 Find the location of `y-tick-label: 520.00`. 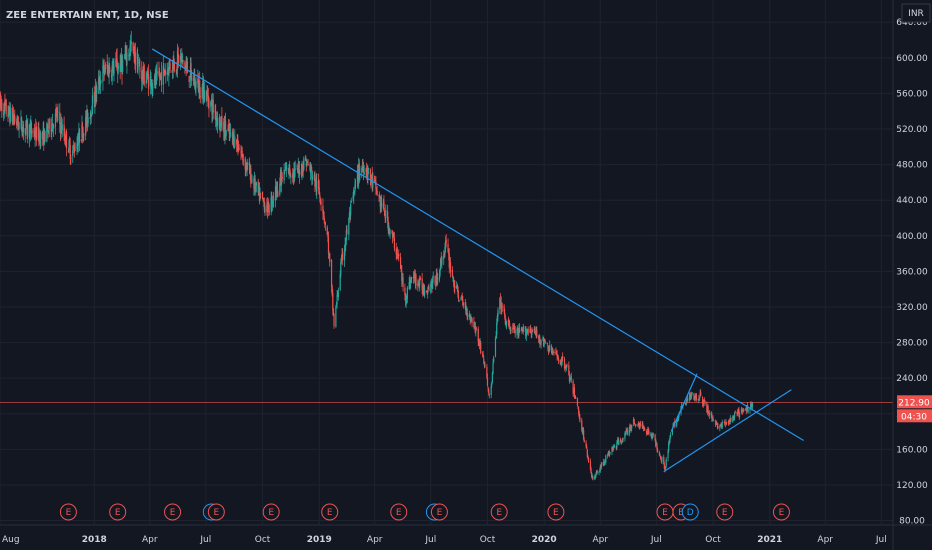

y-tick-label: 520.00 is located at coordinates (912, 130).